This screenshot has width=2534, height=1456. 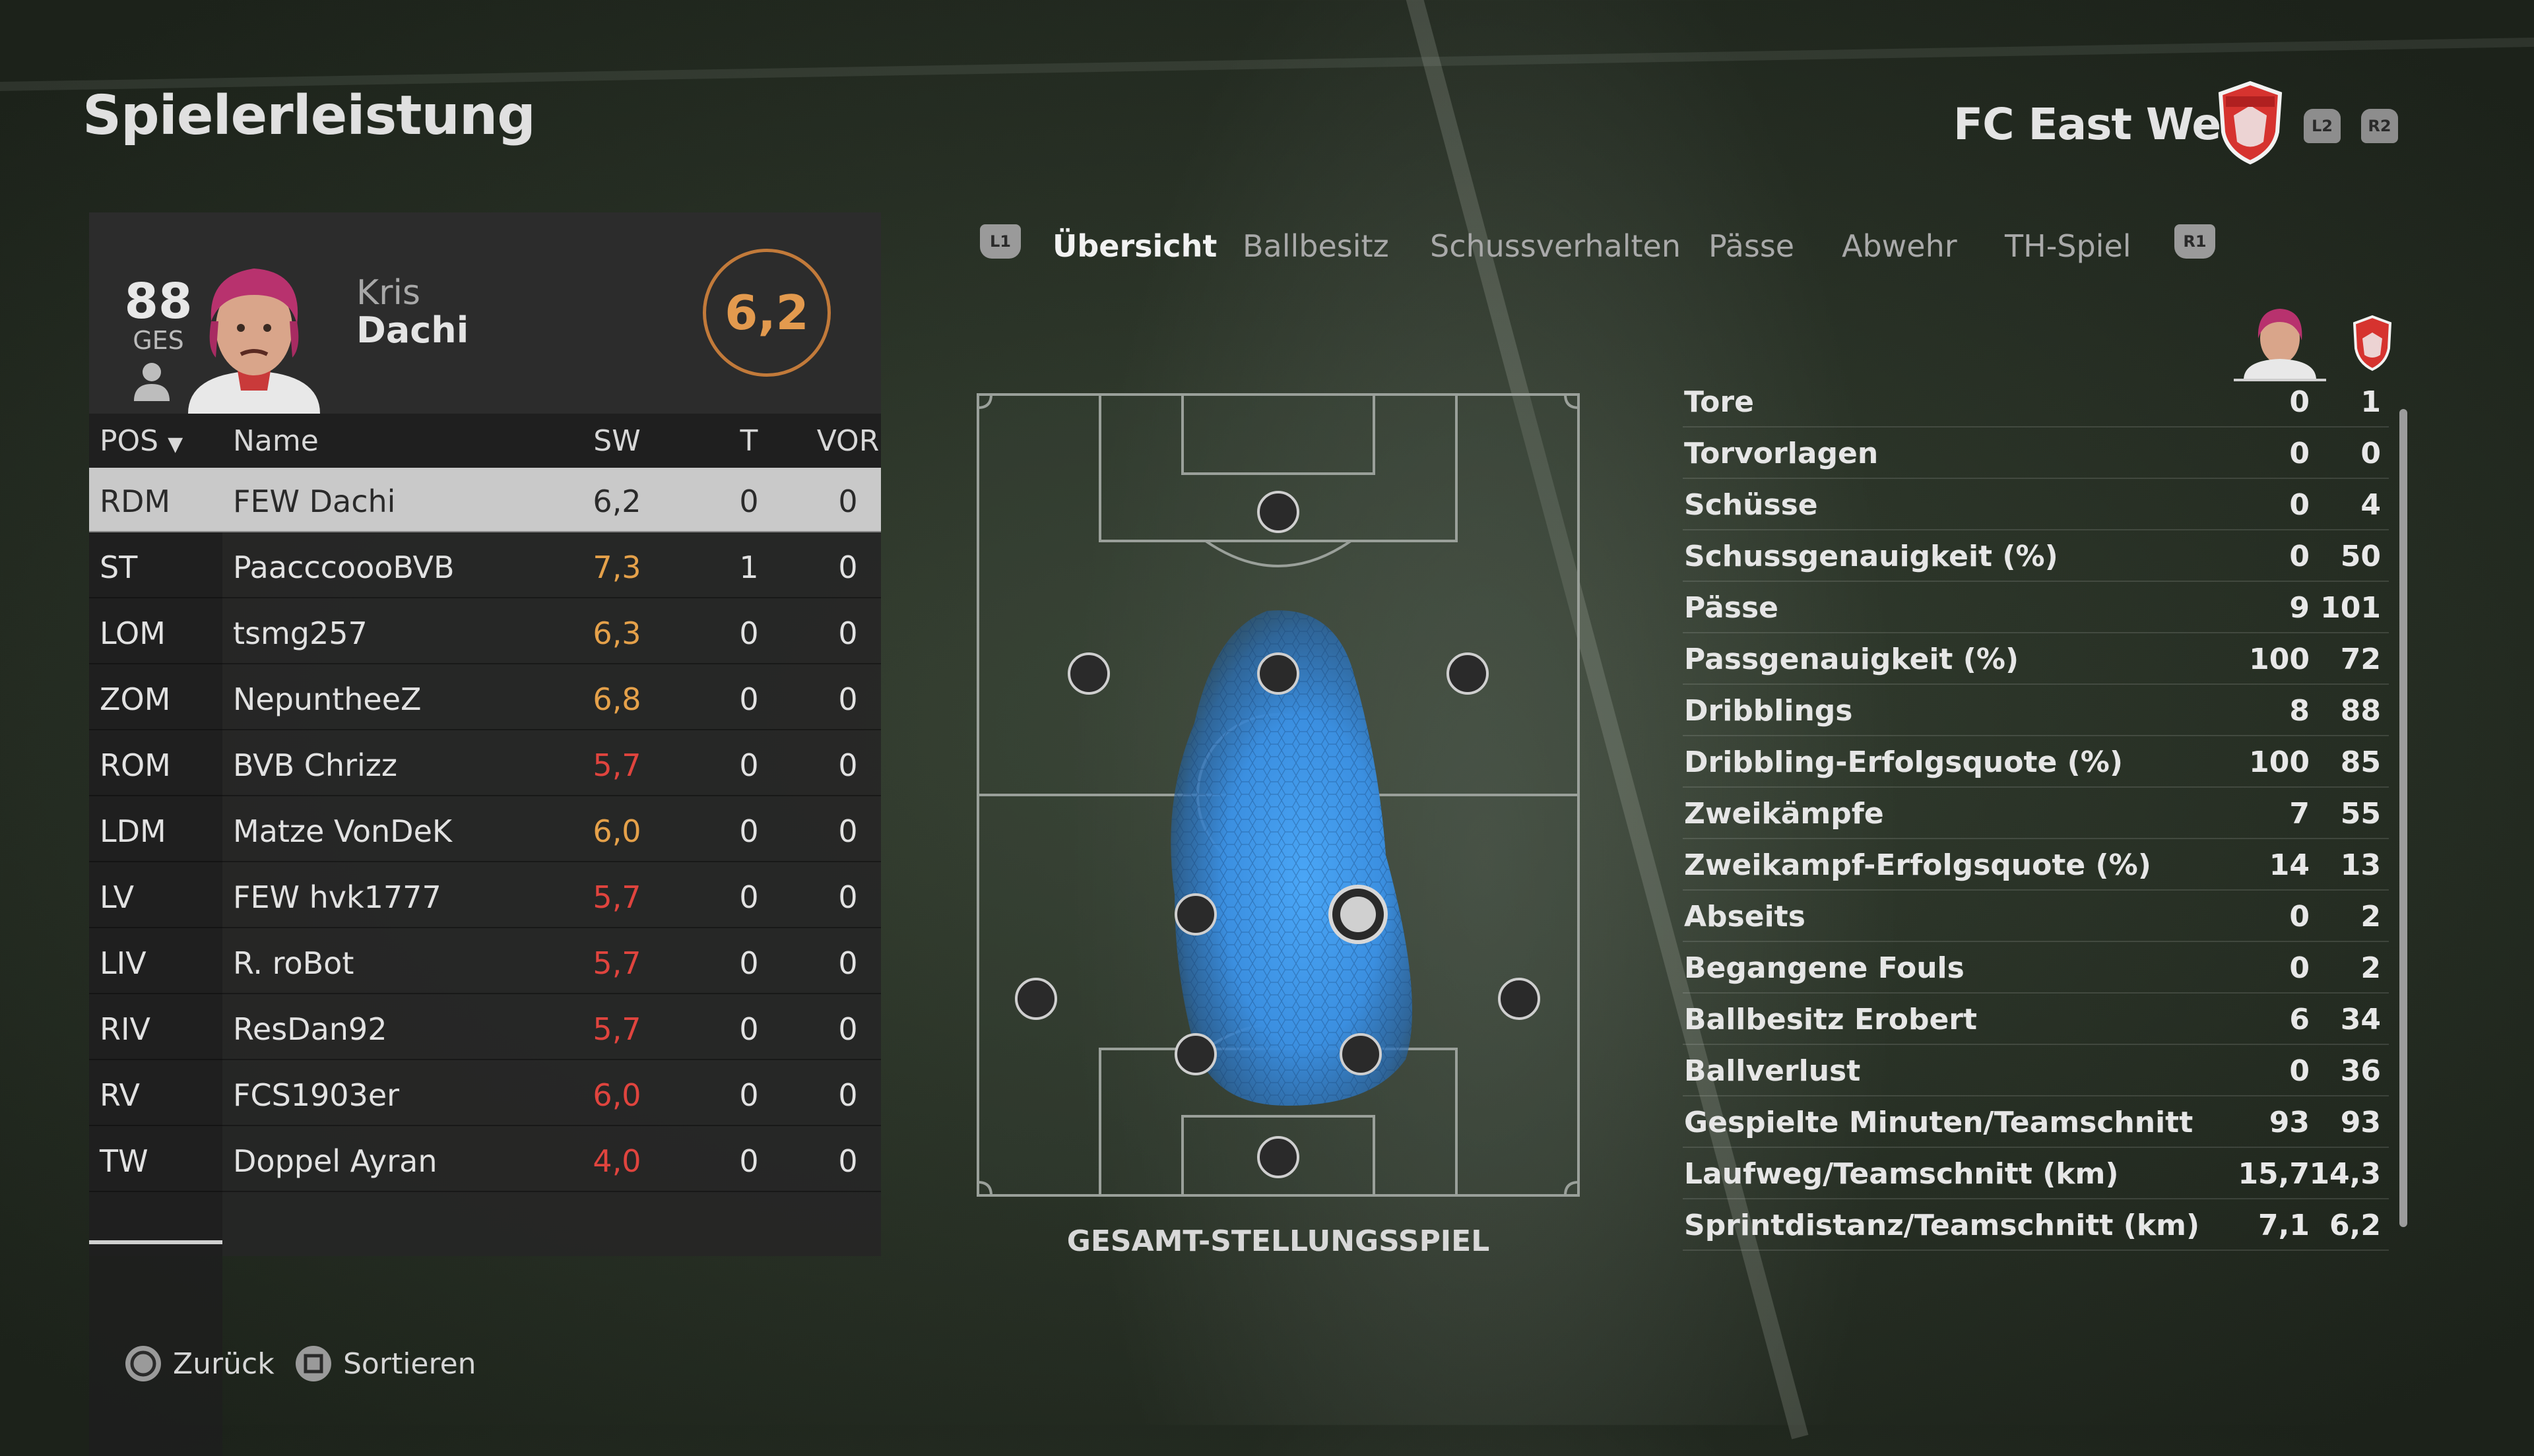 What do you see at coordinates (2370, 917) in the screenshot?
I see `stat-team-value: 2` at bounding box center [2370, 917].